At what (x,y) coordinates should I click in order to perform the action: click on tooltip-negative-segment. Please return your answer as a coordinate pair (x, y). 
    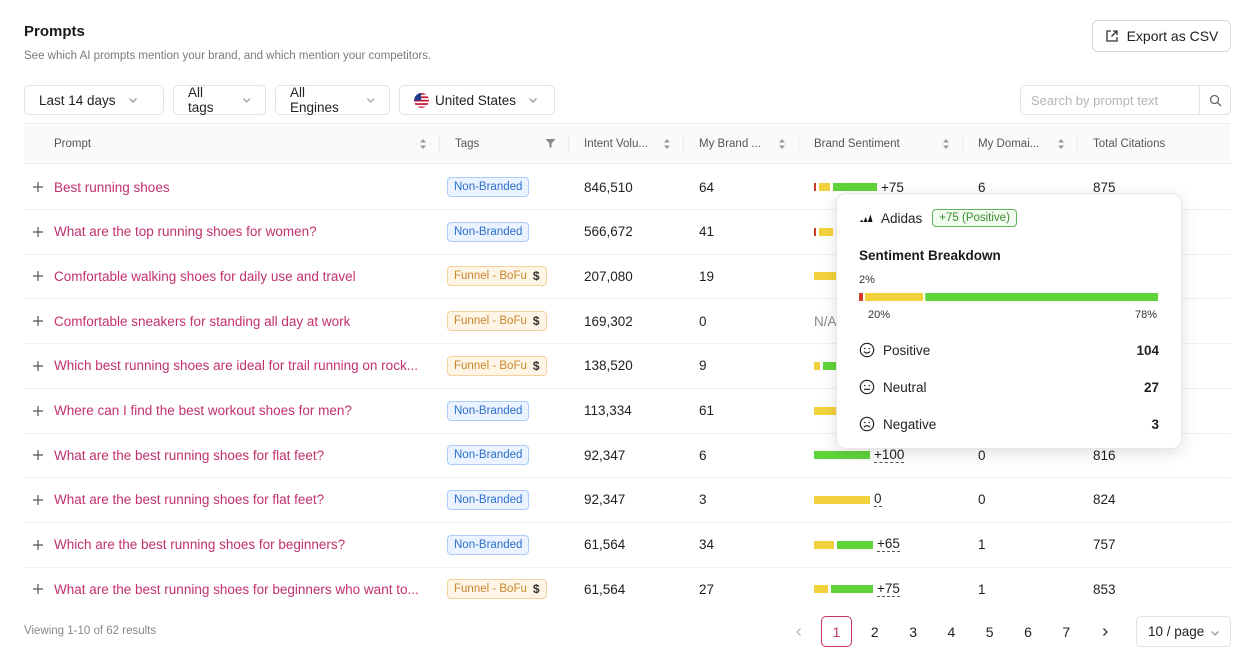
    Looking at the image, I should click on (861, 297).